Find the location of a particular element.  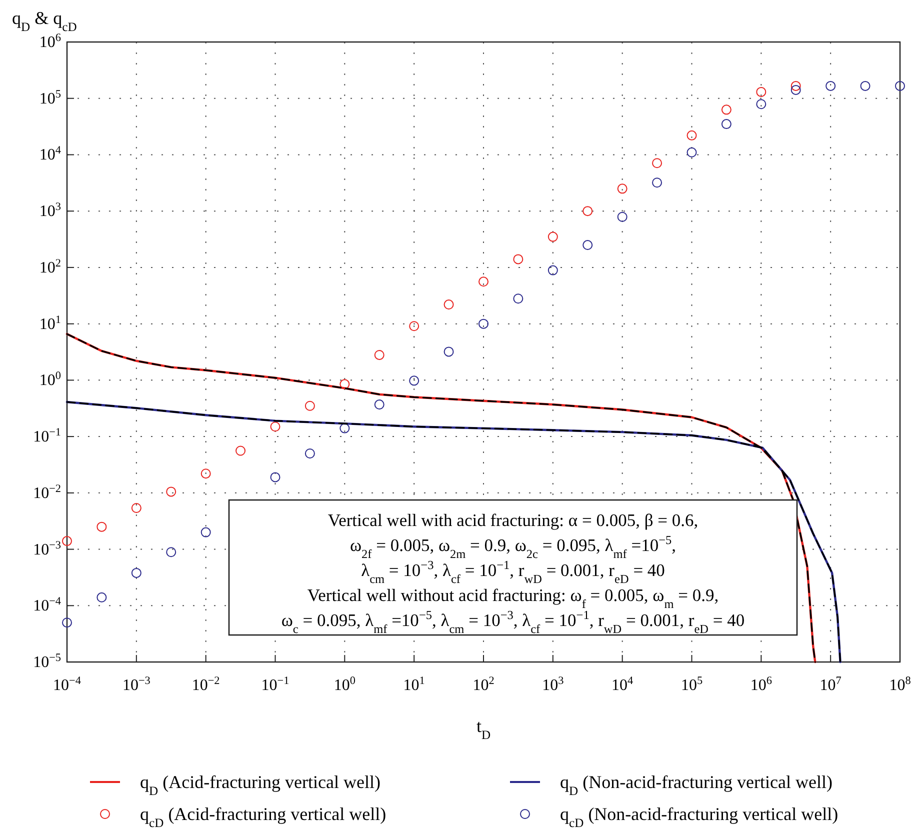

legend-label: q$_{cD}$ (Acid-fracturing vertical well) is located at coordinates (263, 817).